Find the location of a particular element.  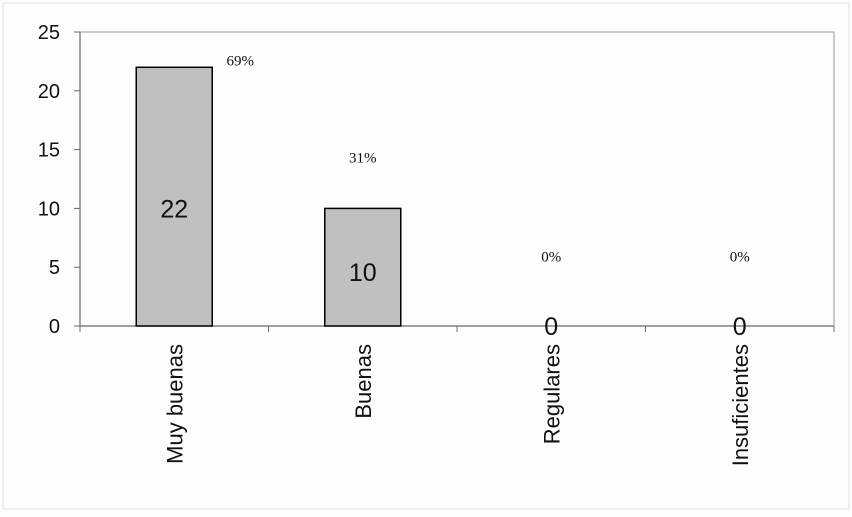

bar-value-label: 10 is located at coordinates (363, 273).